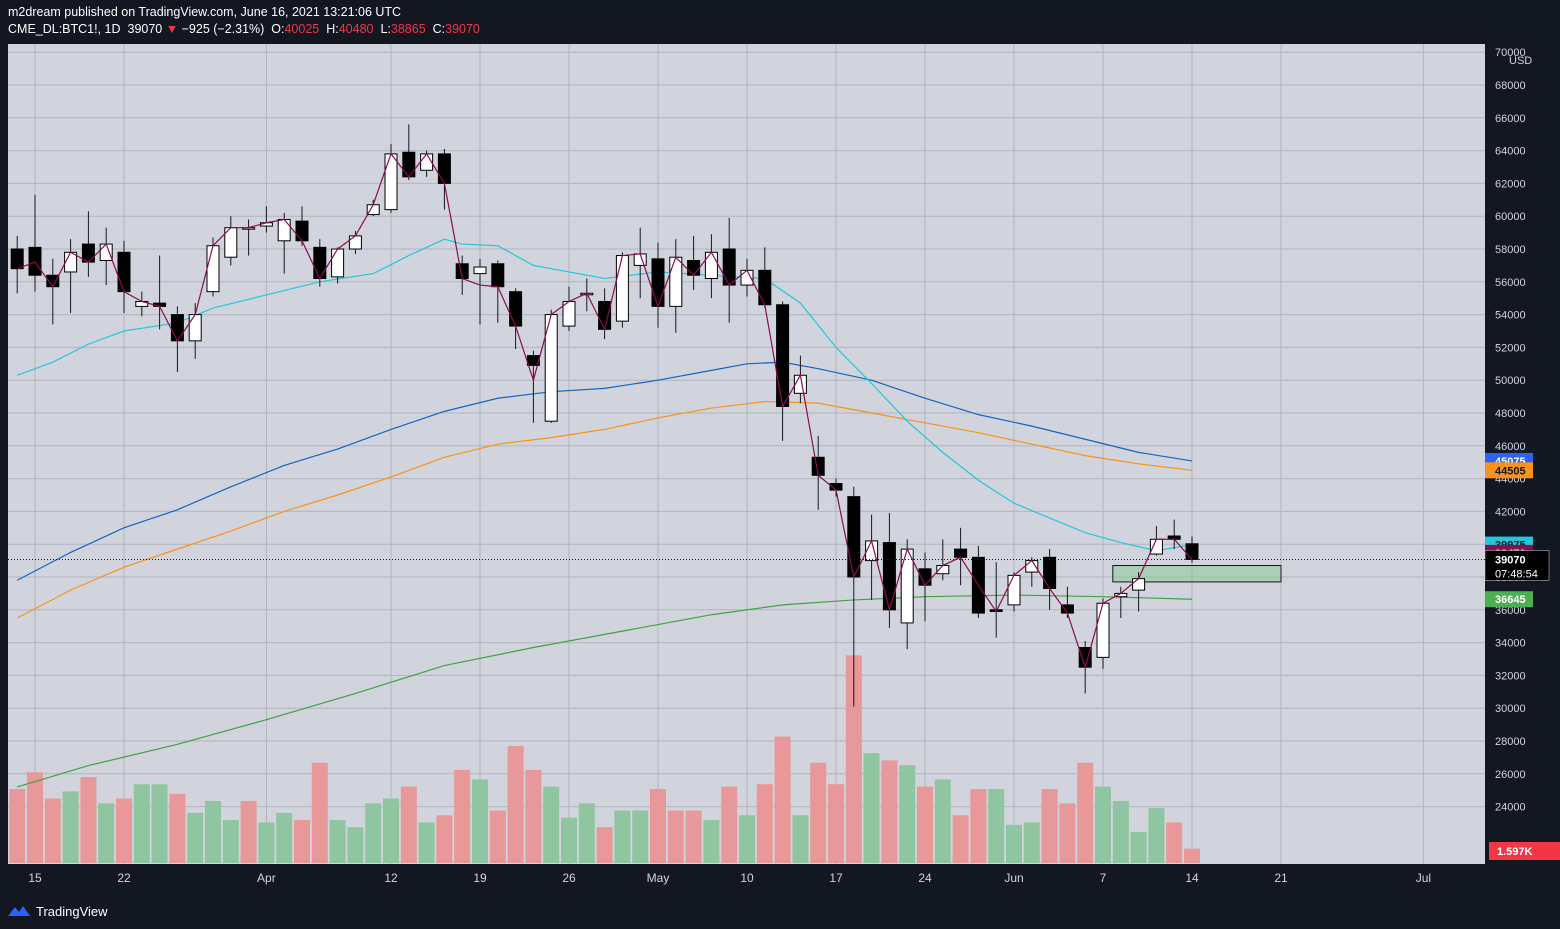 This screenshot has width=1560, height=929. What do you see at coordinates (72, 911) in the screenshot?
I see `tradingview-brand: TradingView` at bounding box center [72, 911].